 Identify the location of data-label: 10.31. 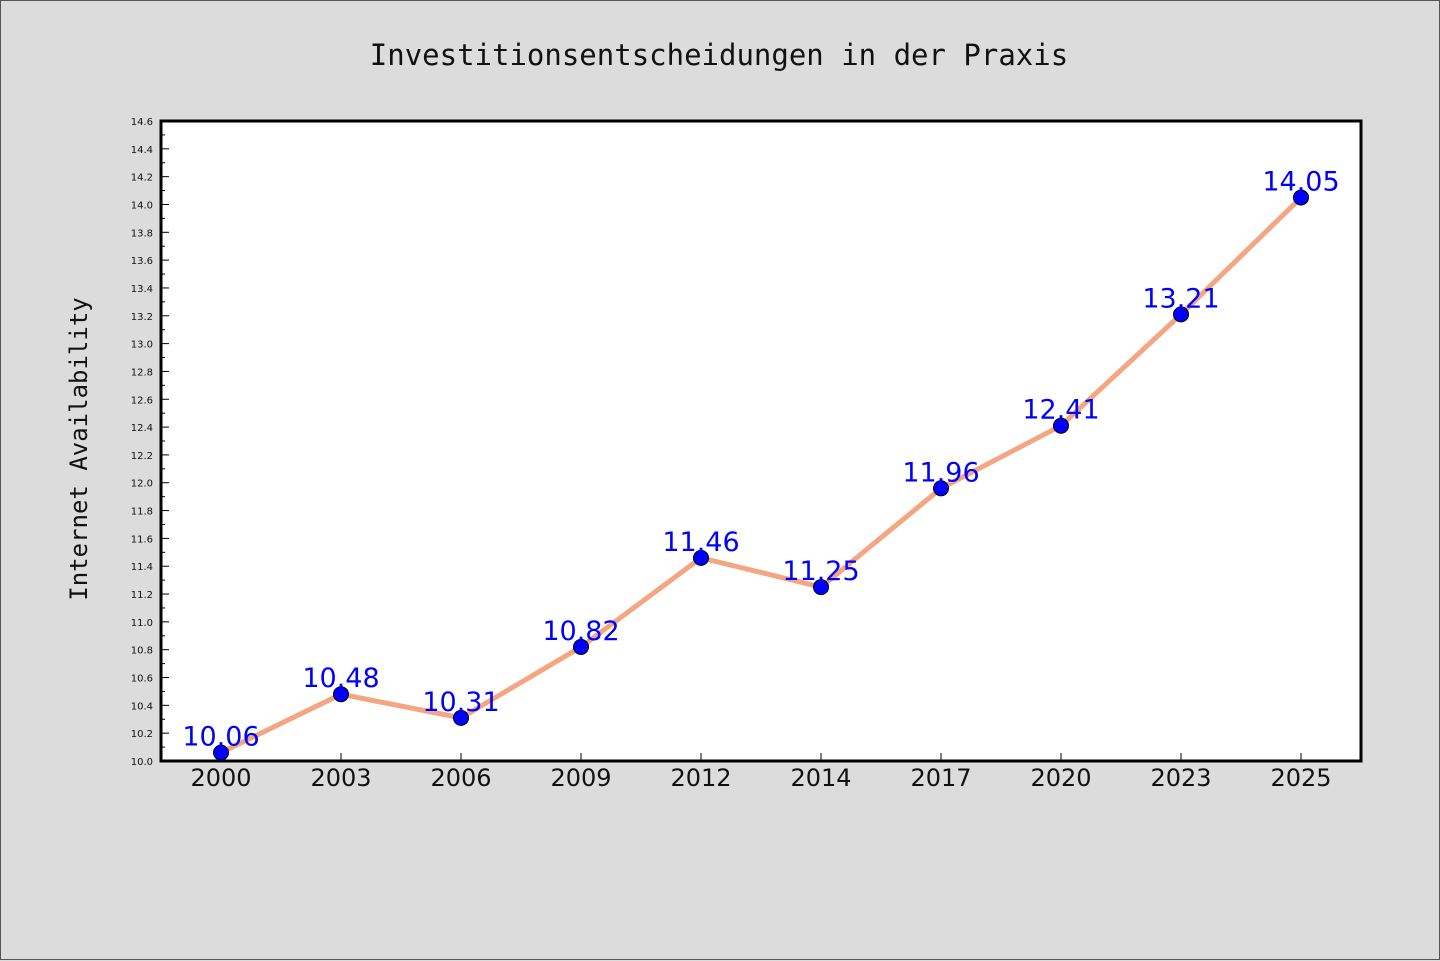
(460, 702).